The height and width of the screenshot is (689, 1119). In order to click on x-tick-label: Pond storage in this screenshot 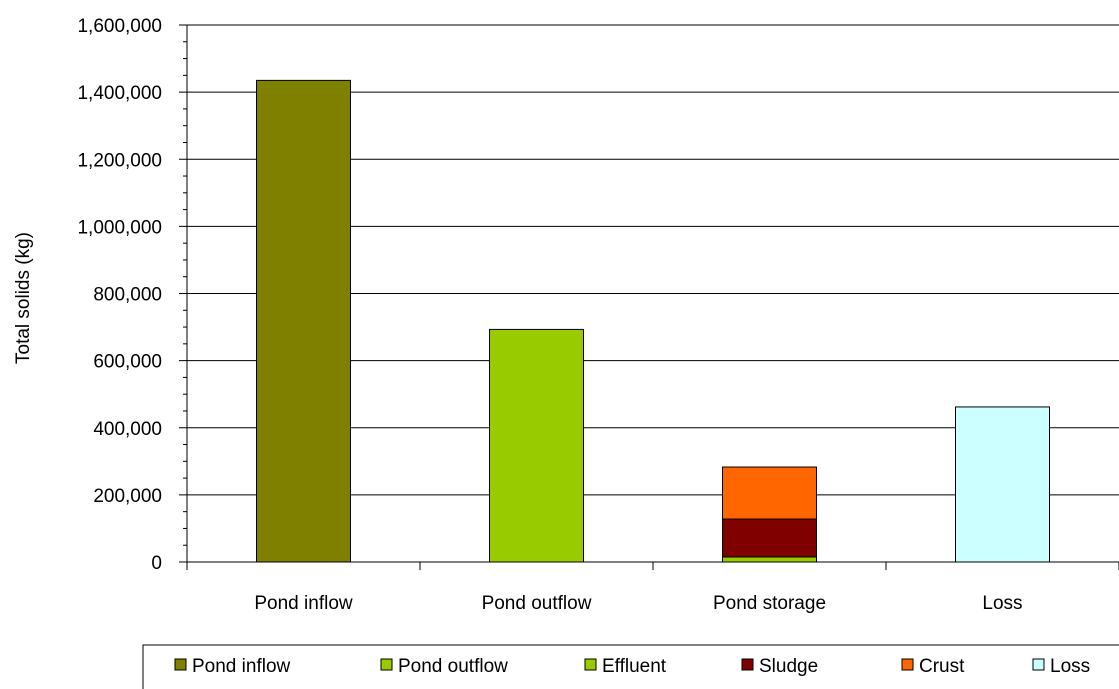, I will do `click(769, 603)`.